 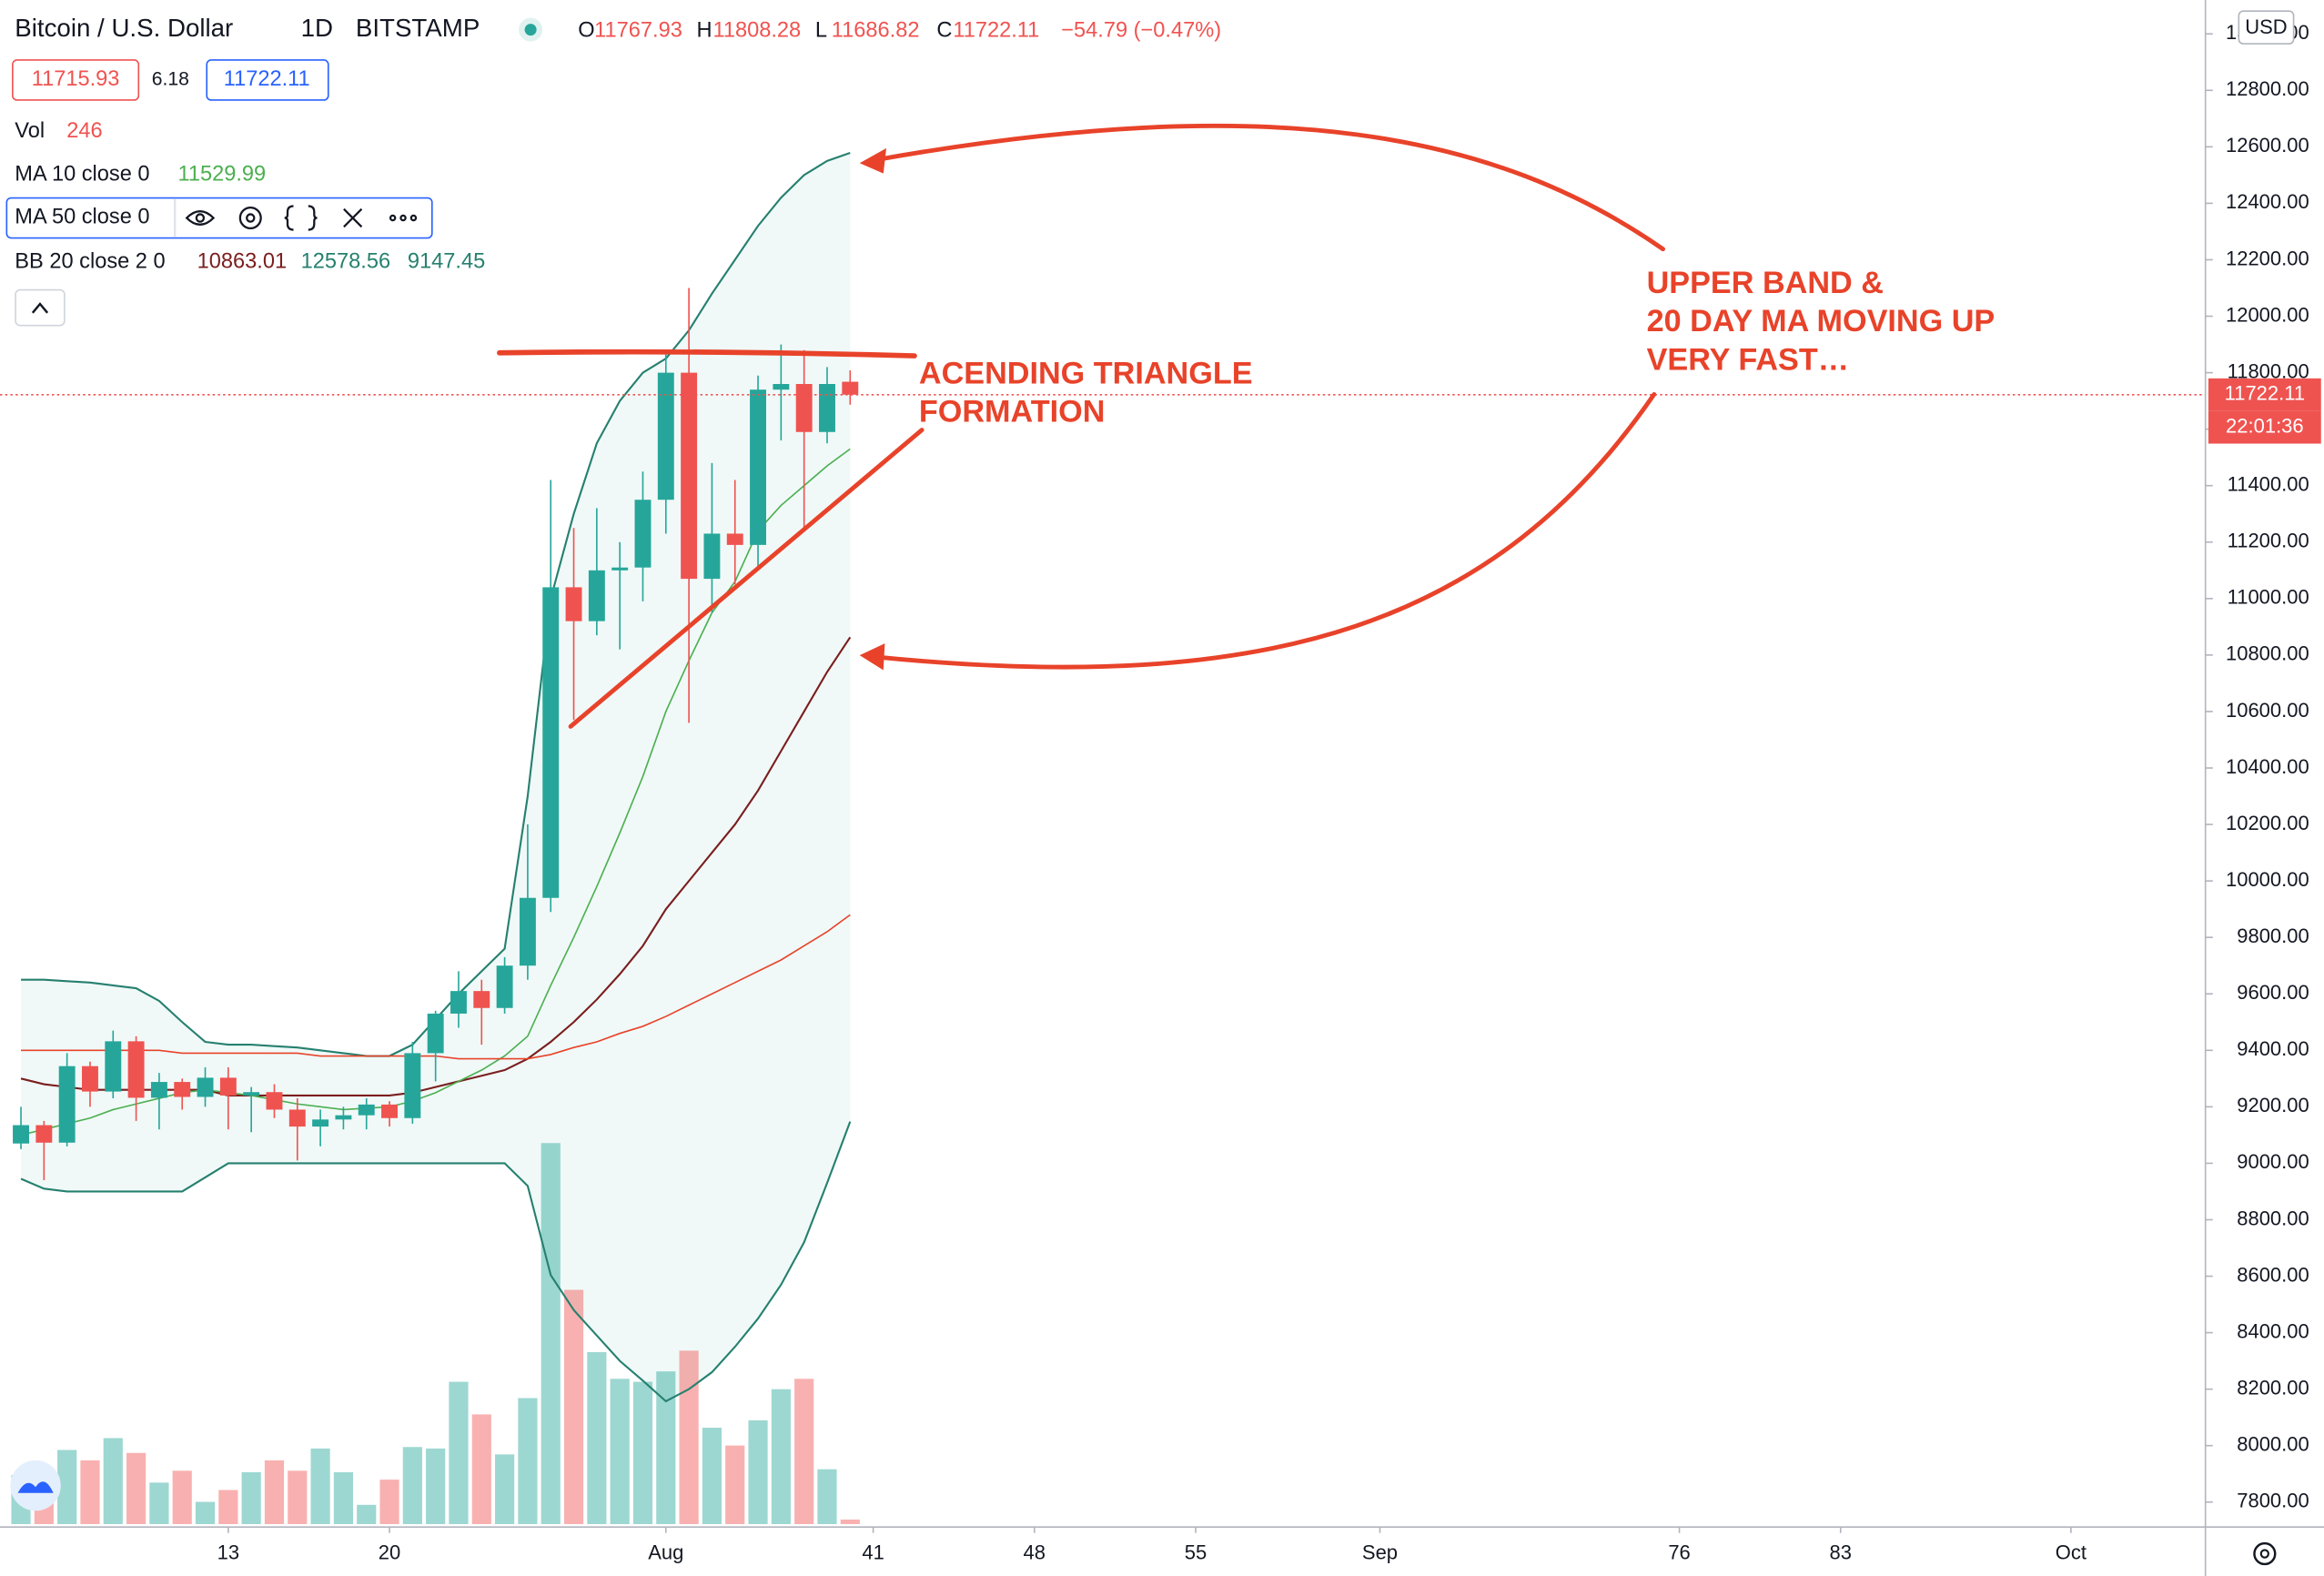 I want to click on collapse-icon, so click(x=40, y=308).